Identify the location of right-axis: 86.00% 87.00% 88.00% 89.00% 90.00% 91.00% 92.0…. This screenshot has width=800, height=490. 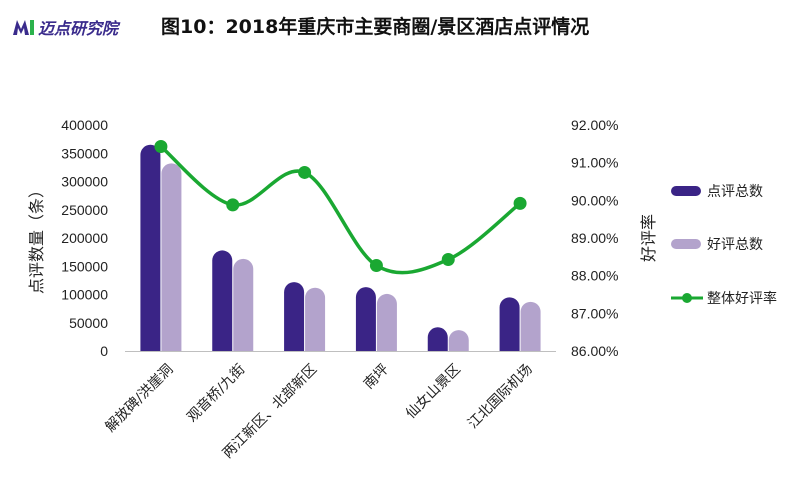
(594, 238).